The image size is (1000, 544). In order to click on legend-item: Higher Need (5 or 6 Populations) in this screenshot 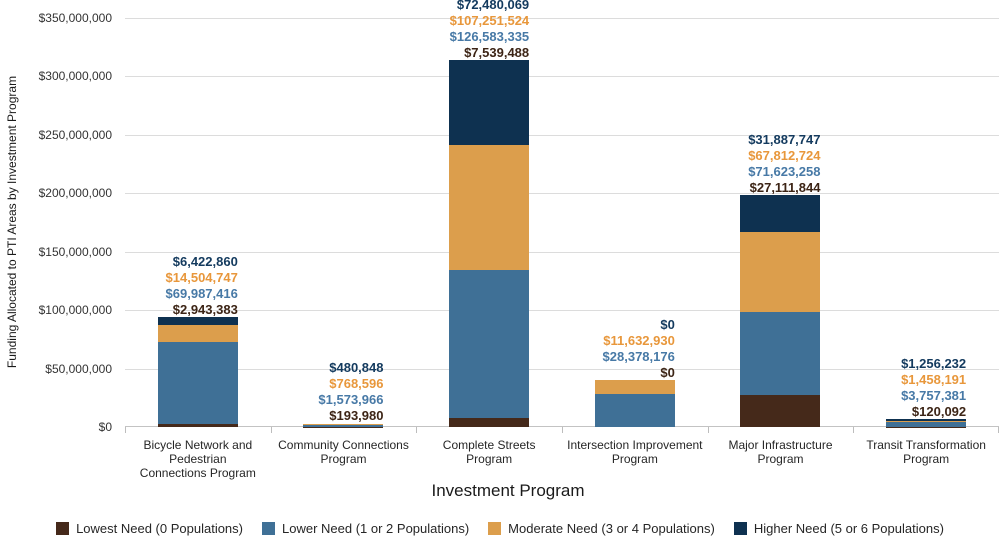, I will do `click(838, 528)`.